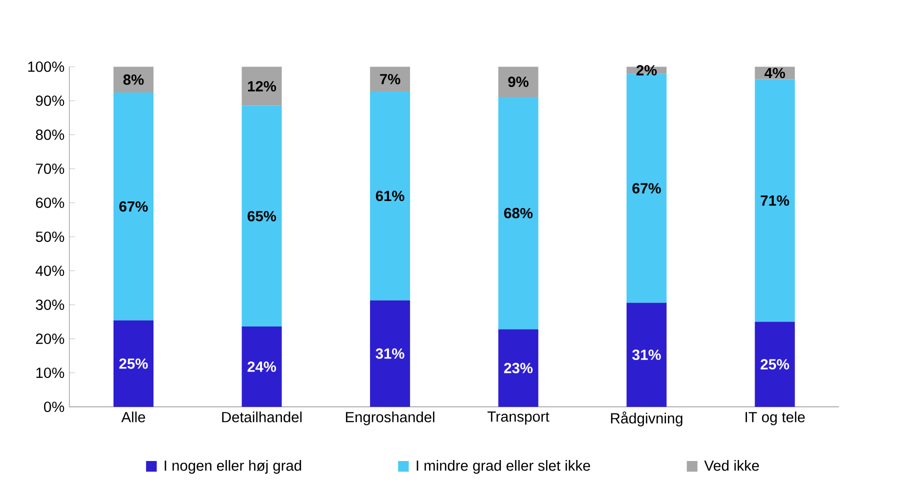  Describe the element at coordinates (503, 467) in the screenshot. I see `legend-label: I mindre grad eller slet ikke` at that location.